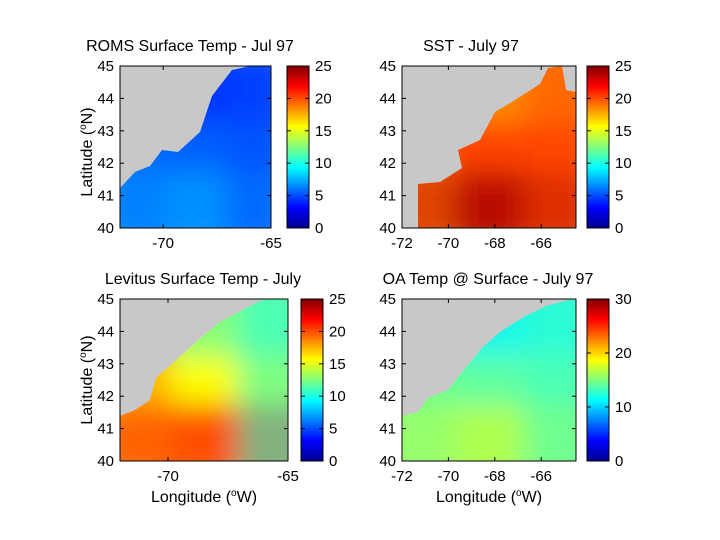  I want to click on panel-title: Levitus Surface Temp - July, so click(203, 279).